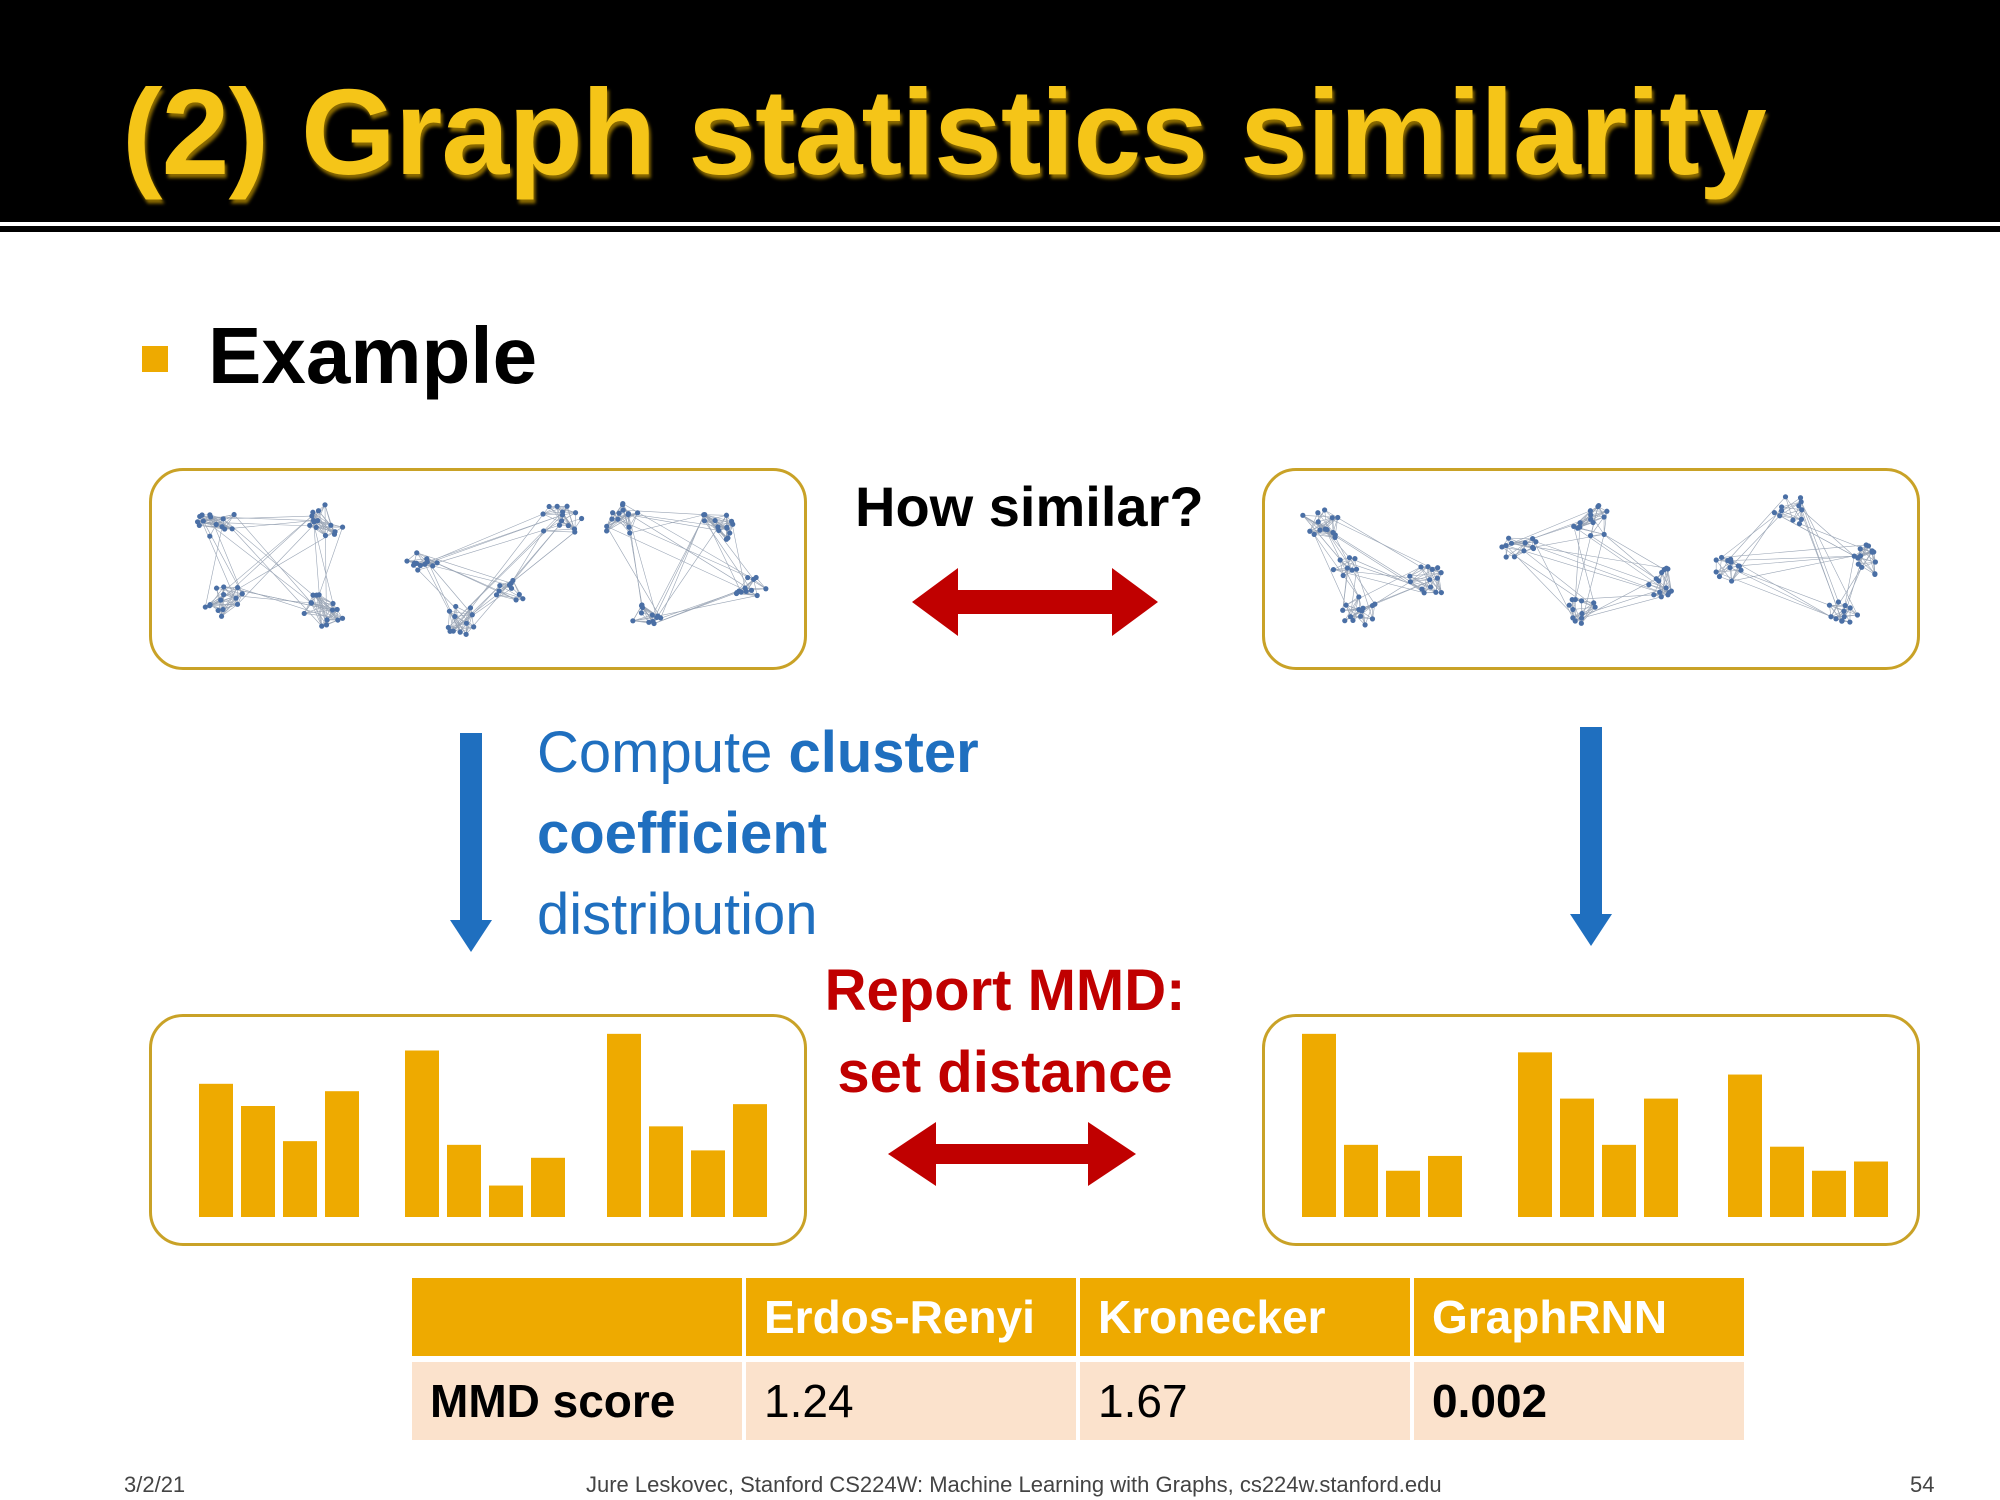 This screenshot has width=2000, height=1500. What do you see at coordinates (883, 752) in the screenshot?
I see `compute-bold-cluster: cluster` at bounding box center [883, 752].